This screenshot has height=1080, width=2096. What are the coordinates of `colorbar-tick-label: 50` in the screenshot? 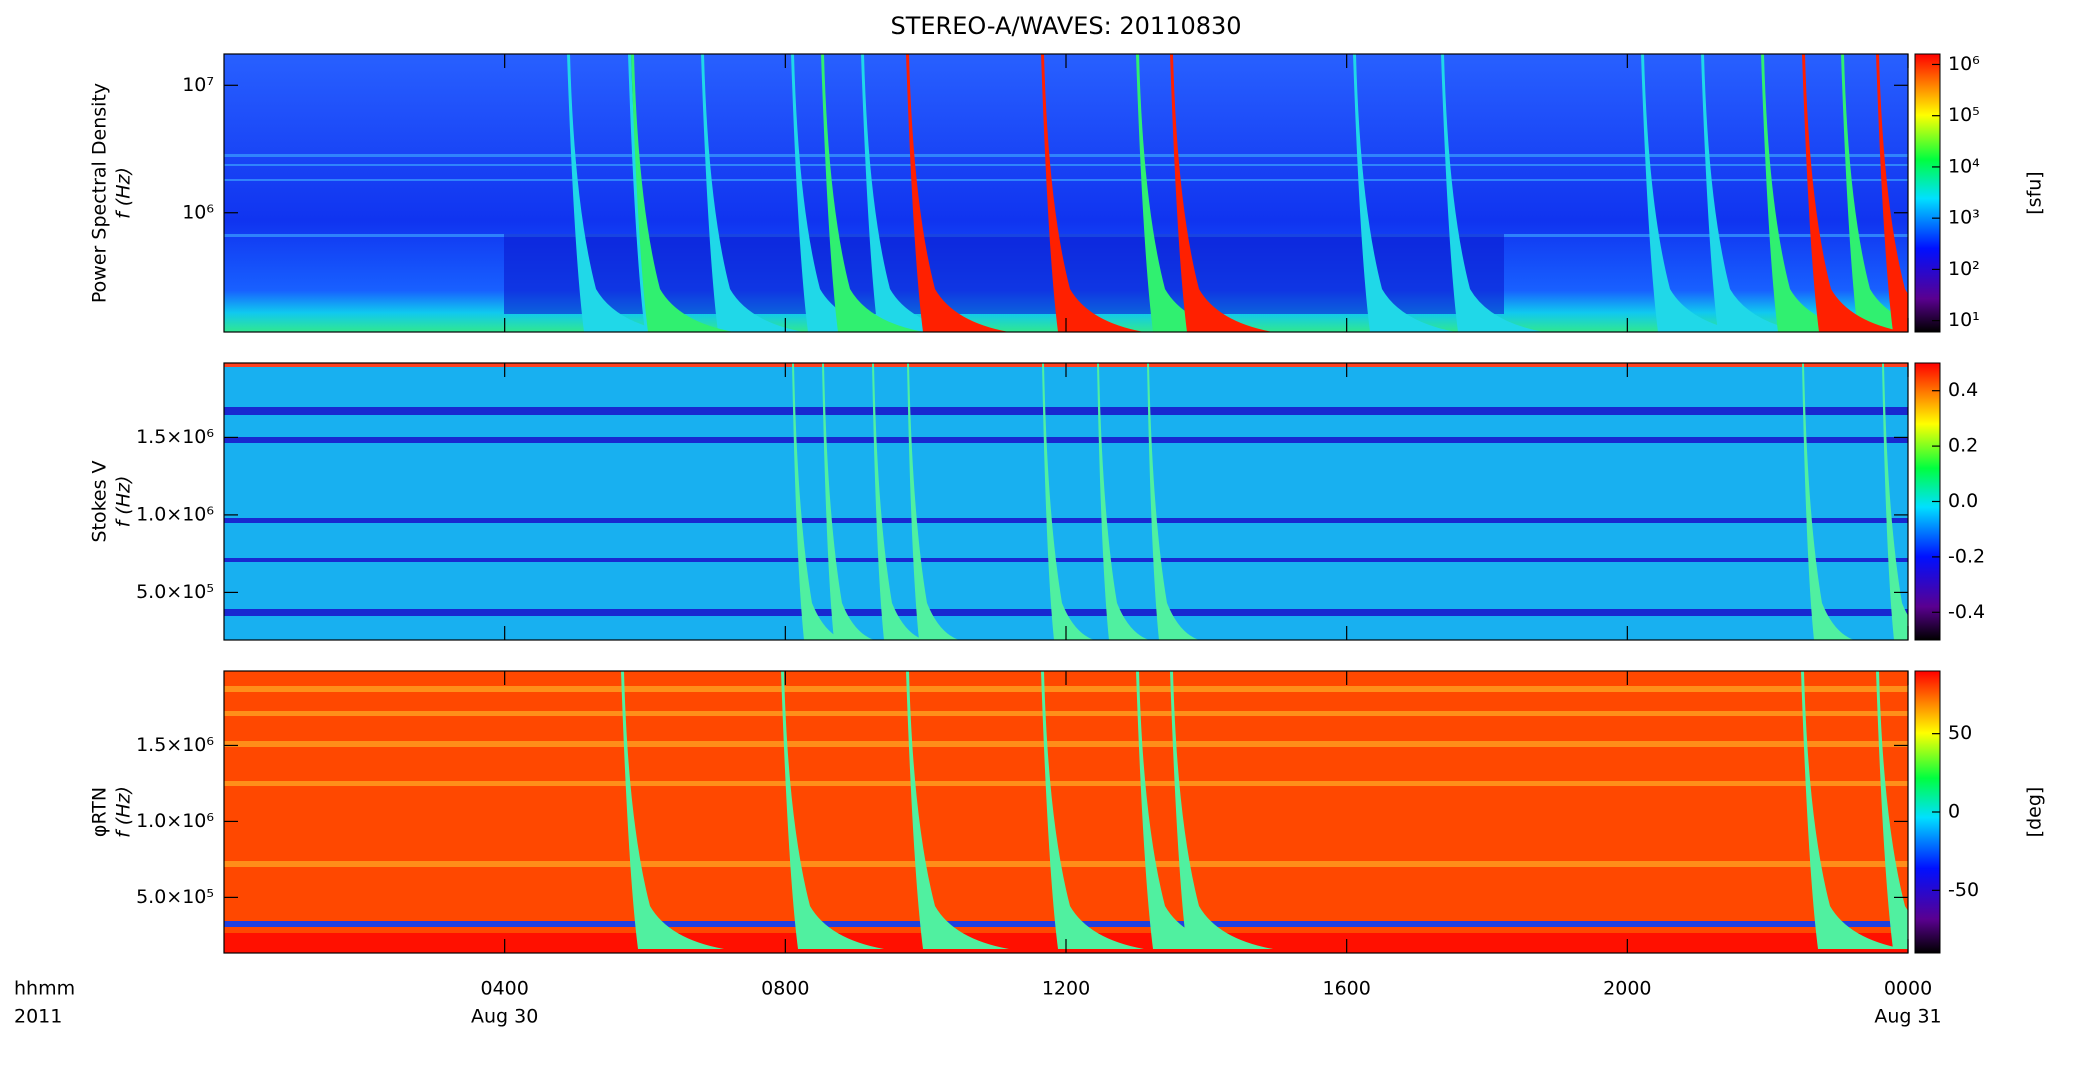 It's located at (1960, 733).